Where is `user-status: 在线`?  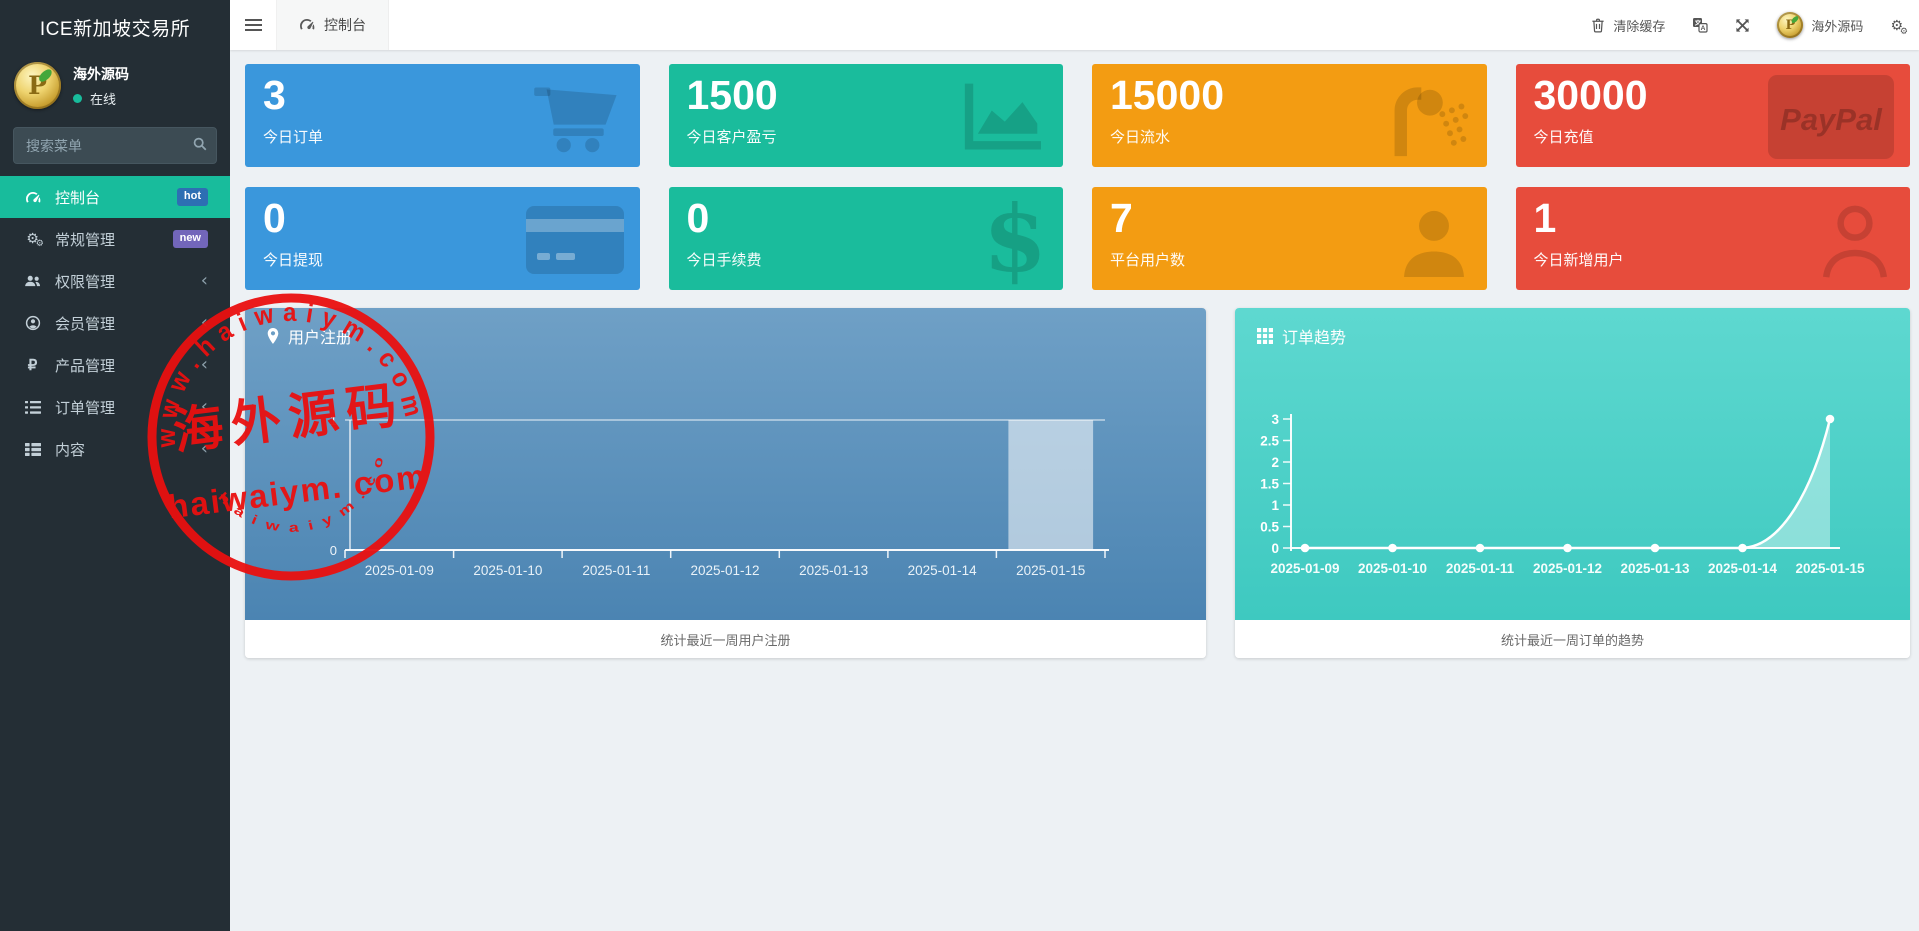
user-status: 在线 is located at coordinates (101, 98).